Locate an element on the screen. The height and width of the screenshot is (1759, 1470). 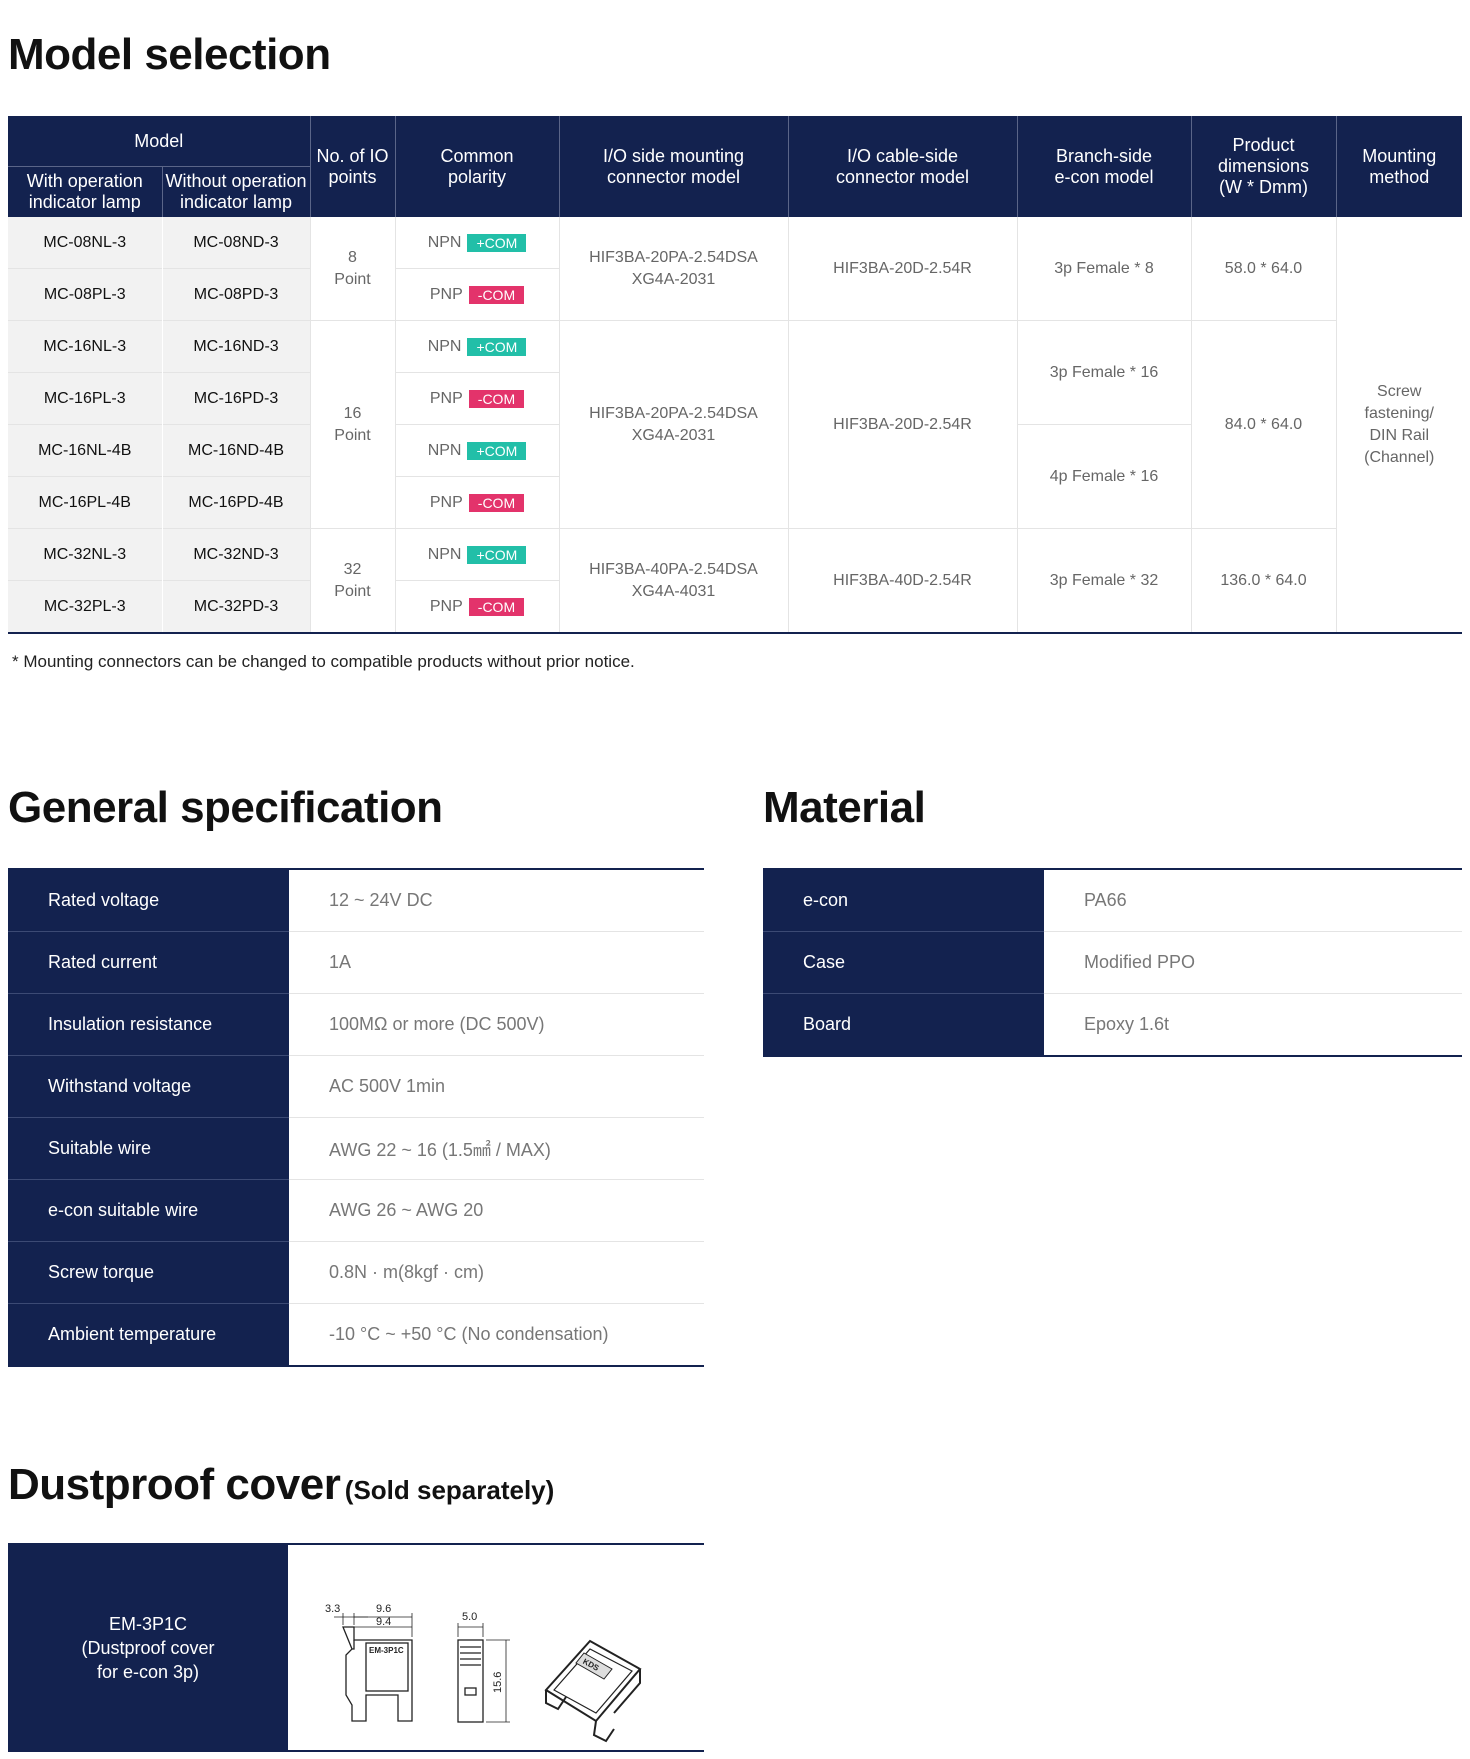
spec-row: Rated current 1A is located at coordinates (356, 962).